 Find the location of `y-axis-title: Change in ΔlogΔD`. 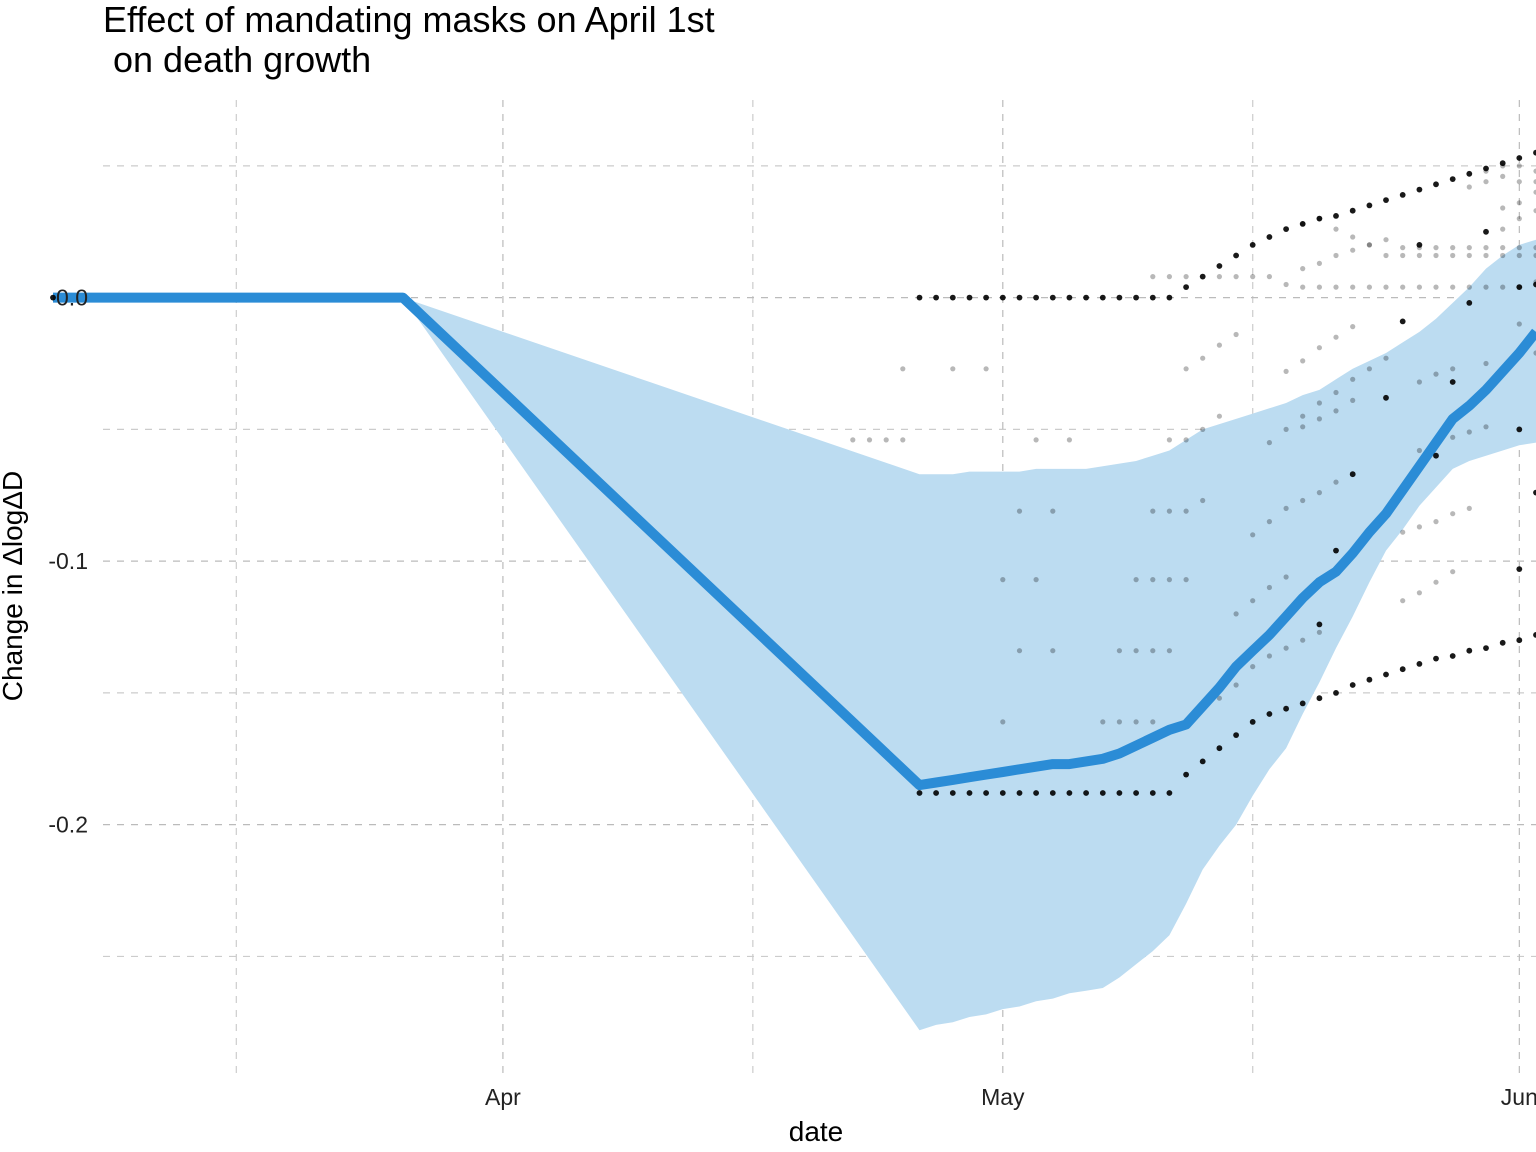

y-axis-title: Change in ΔlogΔD is located at coordinates (14, 586).